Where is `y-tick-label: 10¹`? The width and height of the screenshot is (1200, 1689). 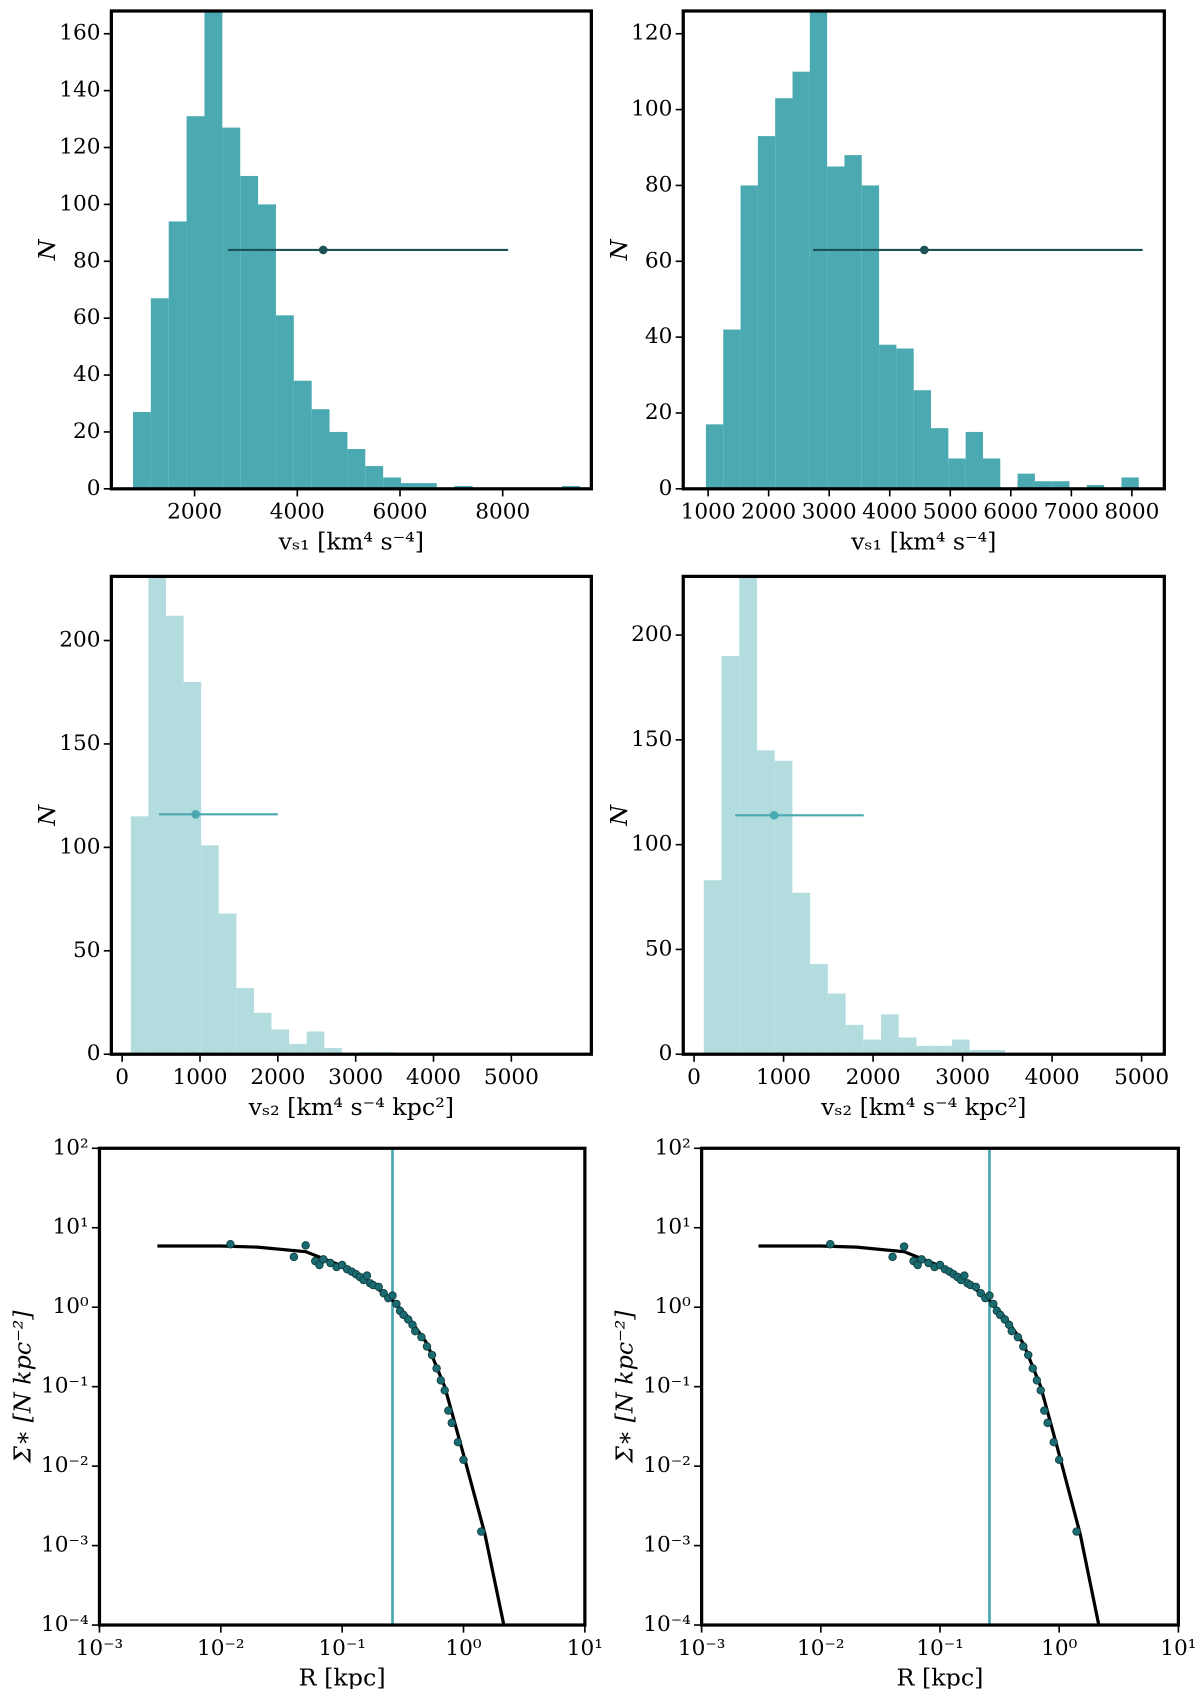 y-tick-label: 10¹ is located at coordinates (673, 1227).